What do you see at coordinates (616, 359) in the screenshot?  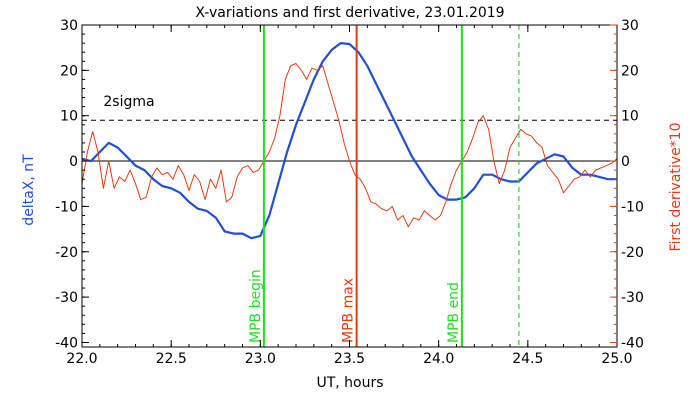 I see `x-tick-label: 25.0` at bounding box center [616, 359].